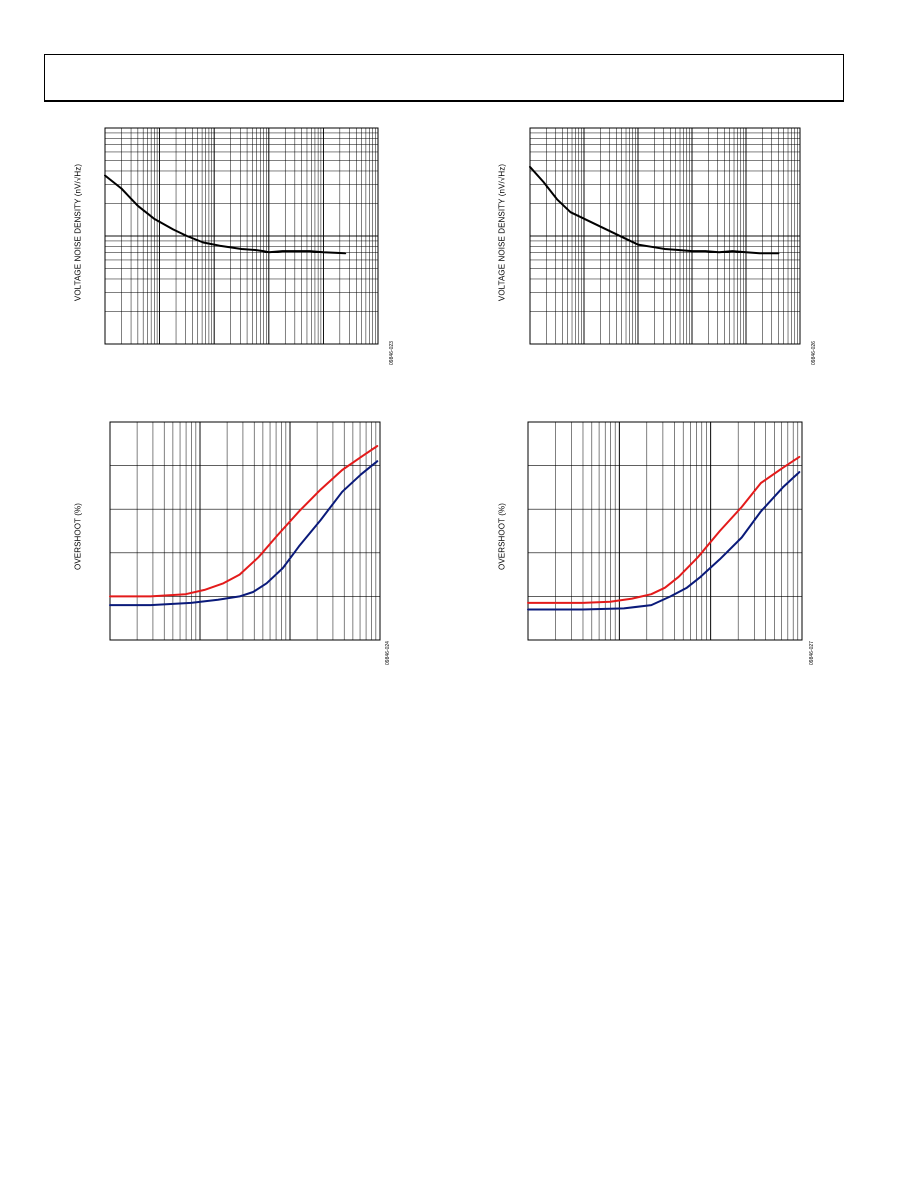 Image resolution: width=918 pixels, height=1188 pixels. I want to click on page-header-frame, so click(444, 78).